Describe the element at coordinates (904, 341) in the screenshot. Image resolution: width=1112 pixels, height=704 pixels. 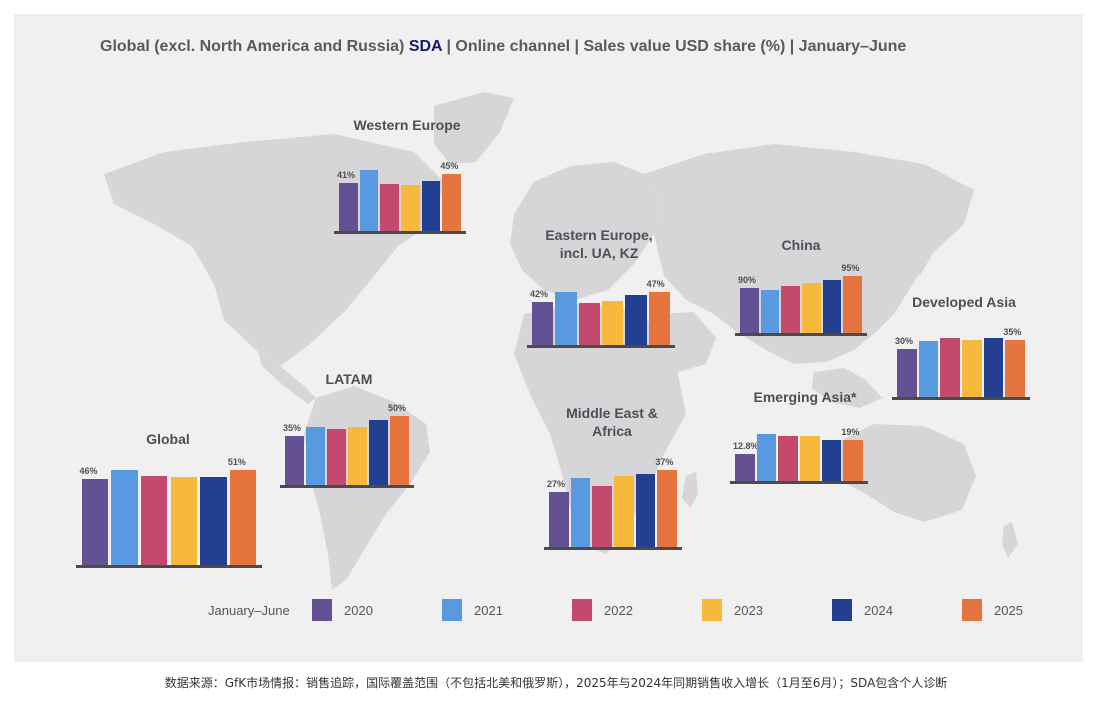
I see `developed-asia-value-label-first: 30%` at that location.